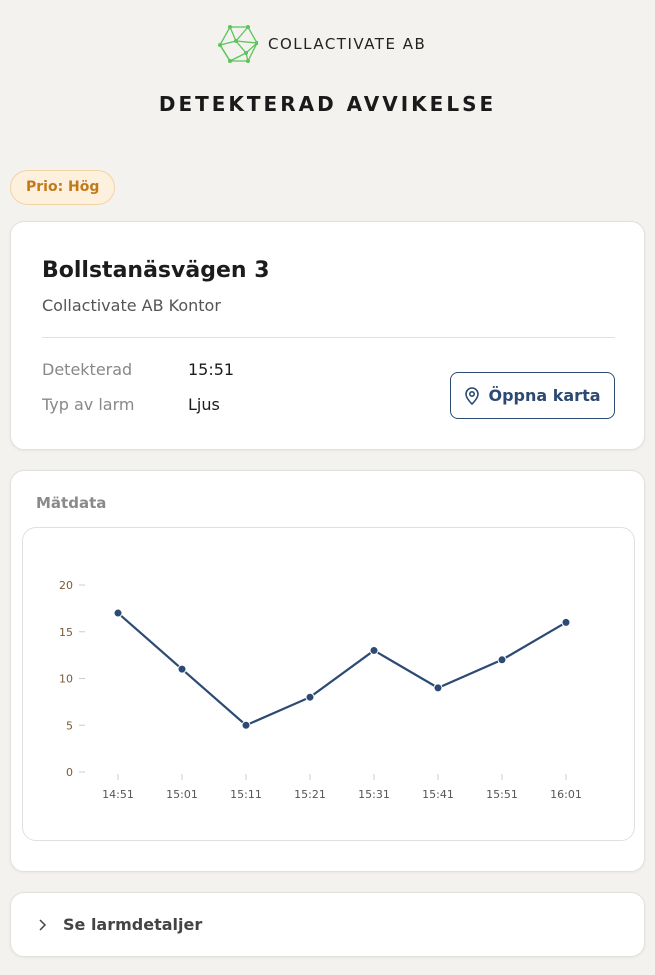  What do you see at coordinates (87, 369) in the screenshot?
I see `detected-label: Detekterad` at bounding box center [87, 369].